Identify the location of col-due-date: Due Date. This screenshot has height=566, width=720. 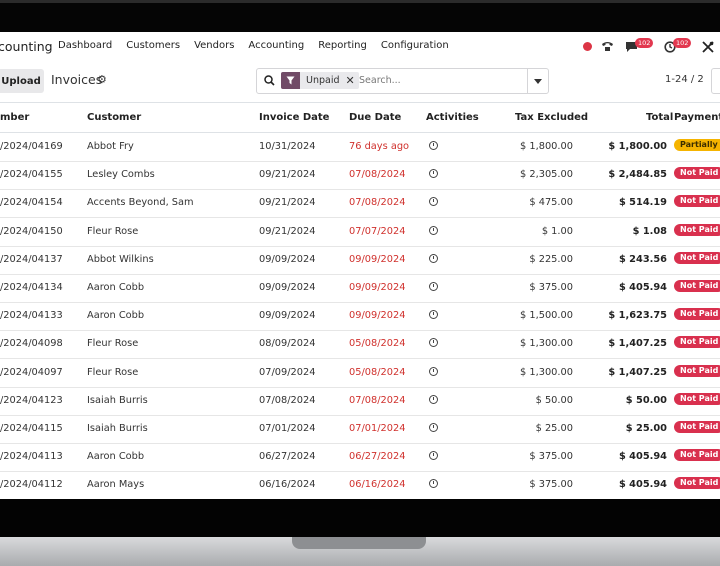
(375, 117).